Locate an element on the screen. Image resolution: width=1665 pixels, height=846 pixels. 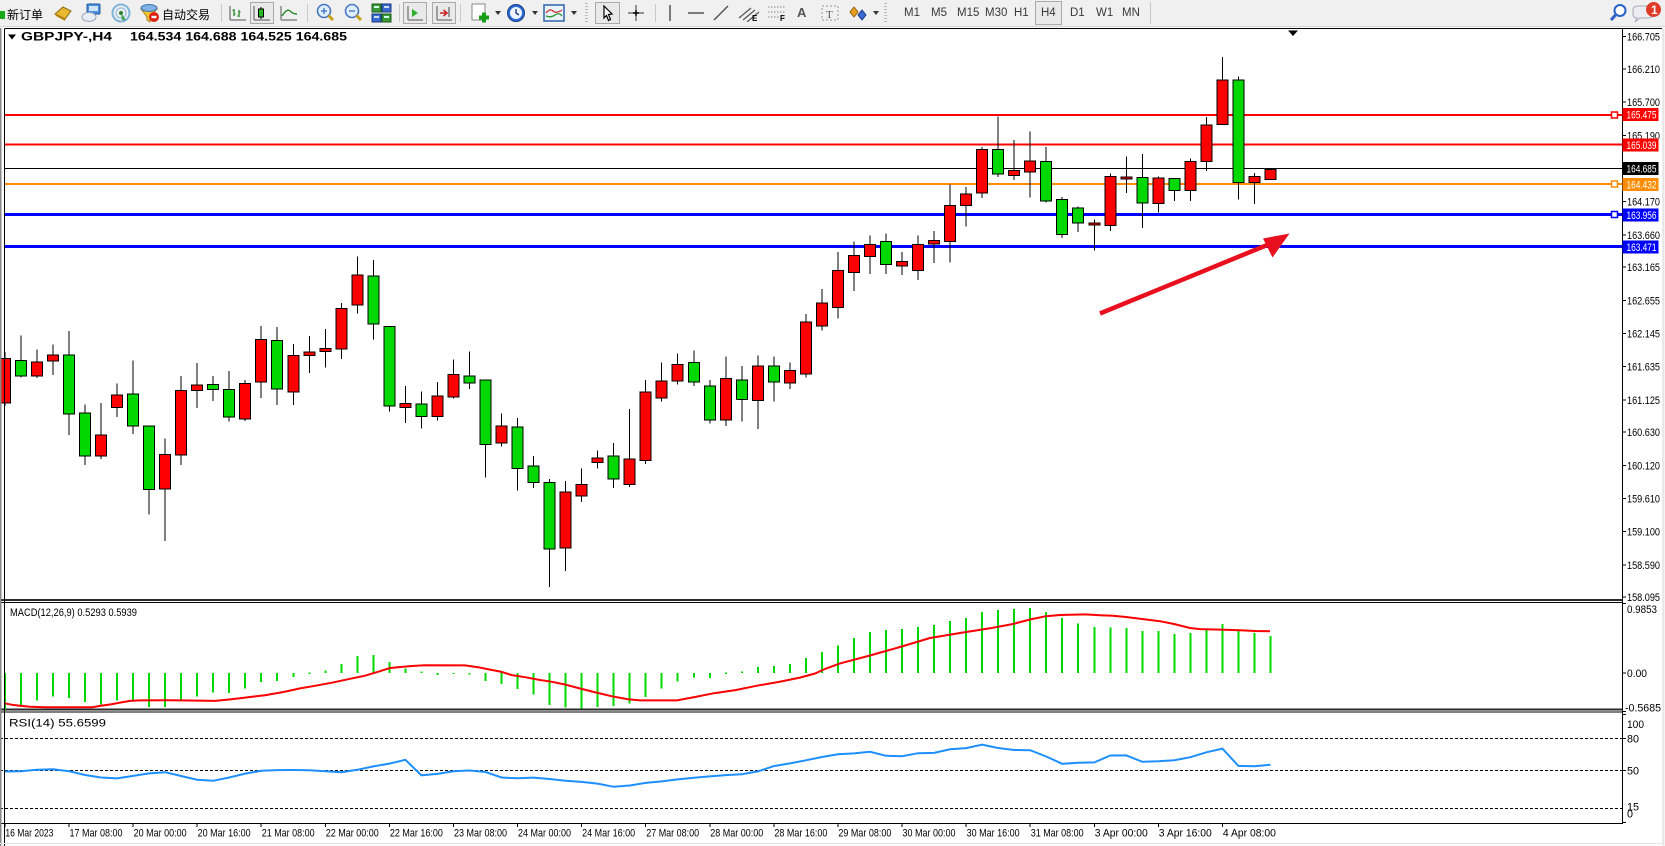
svg-text: 15 is located at coordinates (1633, 808).